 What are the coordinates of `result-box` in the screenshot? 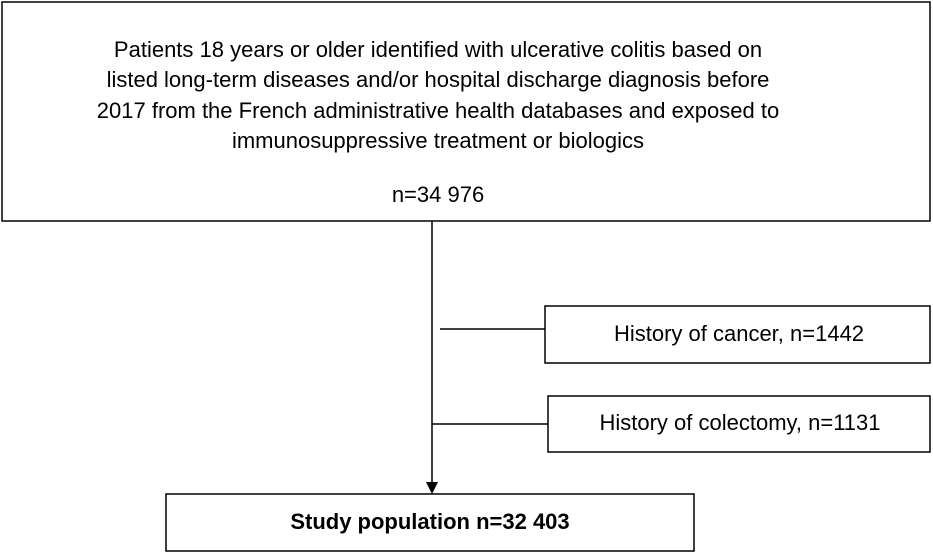 It's located at (430, 522).